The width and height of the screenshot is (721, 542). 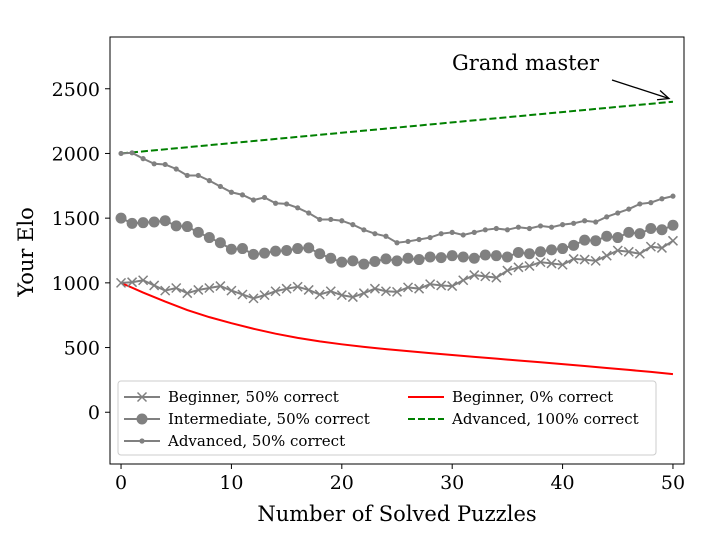 What do you see at coordinates (400, 479) in the screenshot?
I see `x-axis-ticks: 0 10 20 30 40 50` at bounding box center [400, 479].